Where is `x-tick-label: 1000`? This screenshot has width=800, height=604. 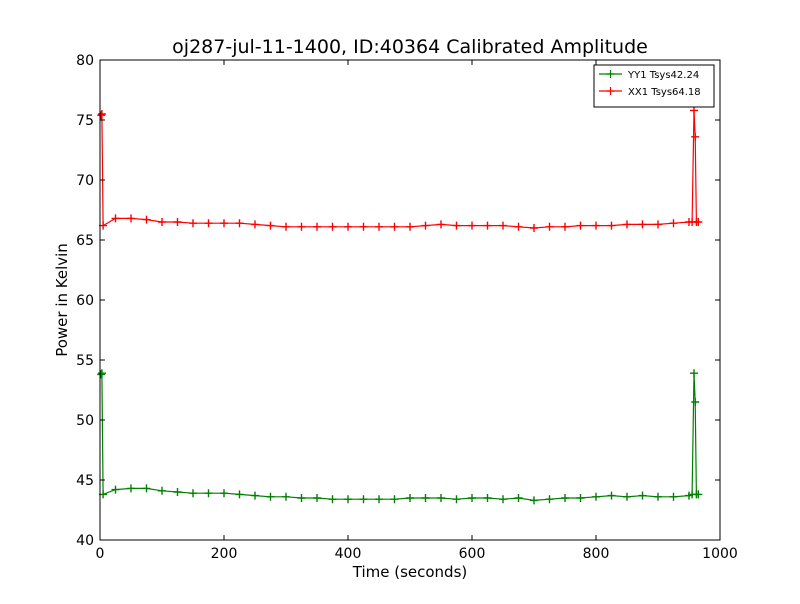
x-tick-label: 1000 is located at coordinates (720, 554).